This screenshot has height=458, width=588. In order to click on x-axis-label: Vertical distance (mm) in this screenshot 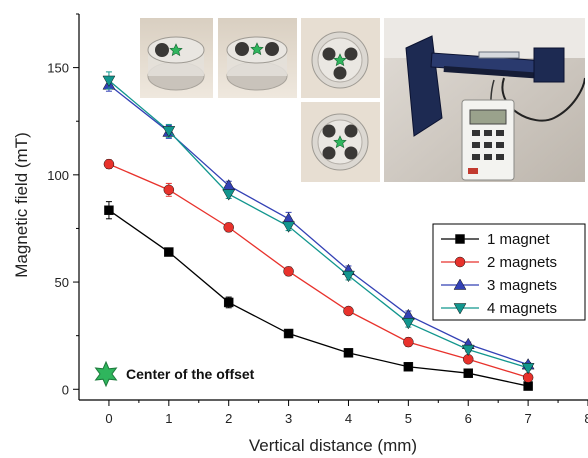, I will do `click(333, 445)`.